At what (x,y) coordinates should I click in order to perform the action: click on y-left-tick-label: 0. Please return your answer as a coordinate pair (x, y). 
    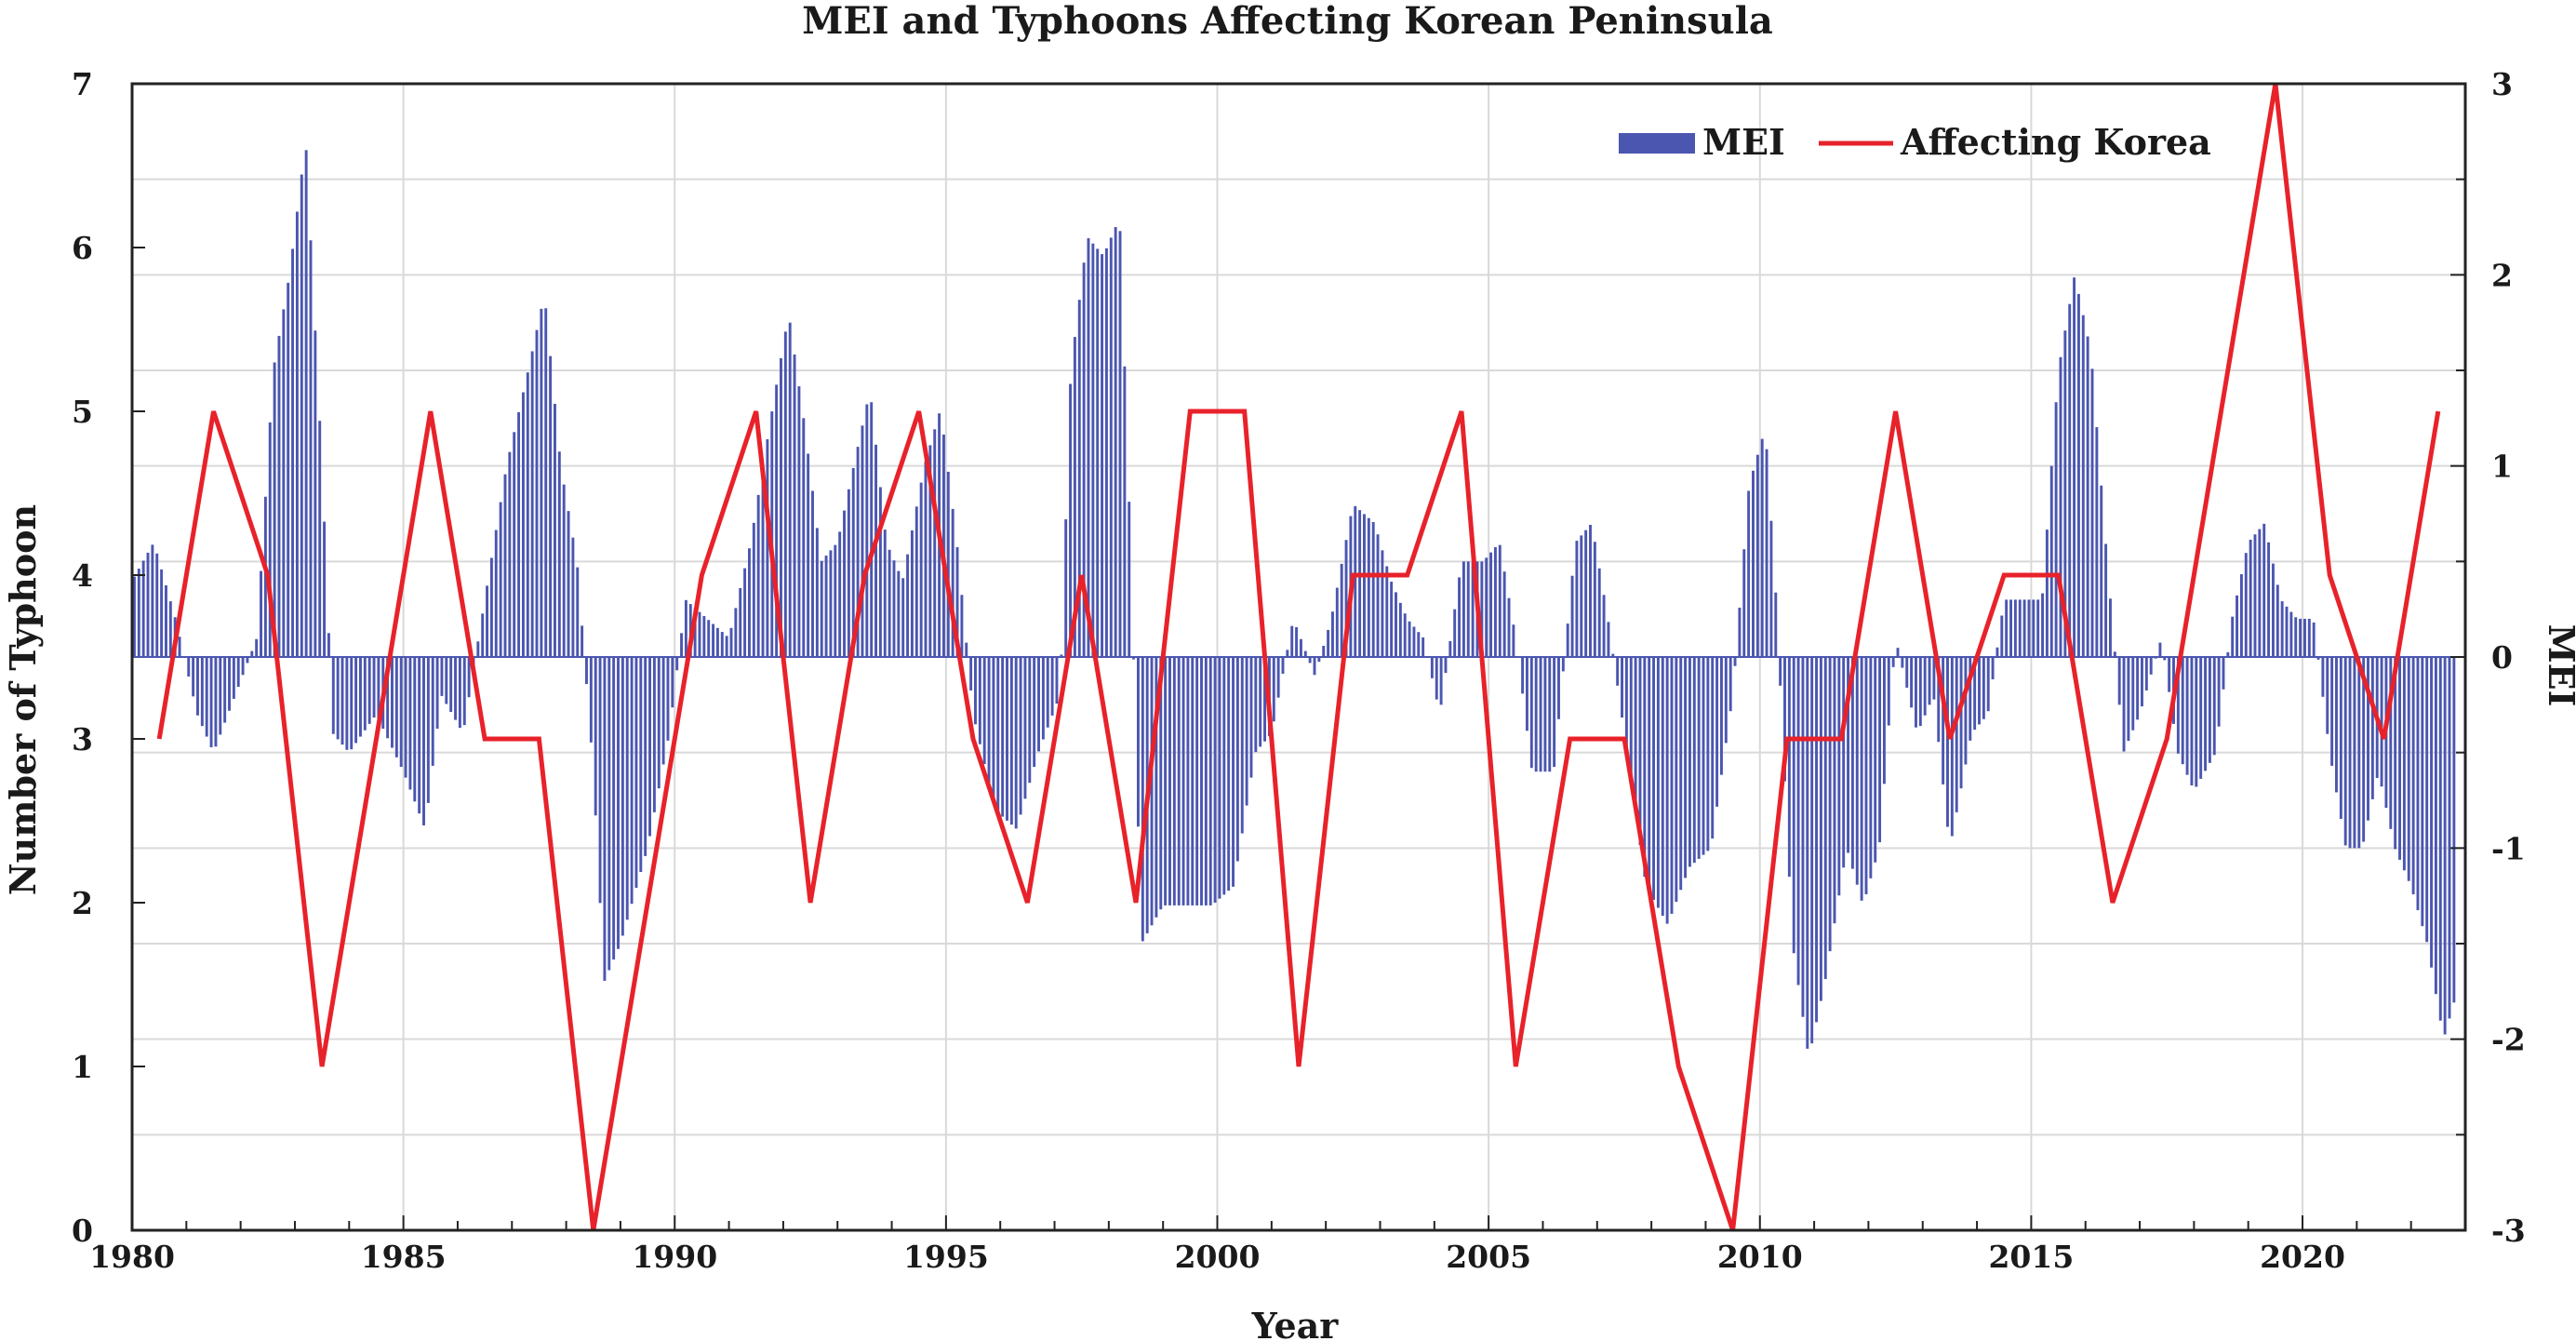
    Looking at the image, I should click on (82, 1231).